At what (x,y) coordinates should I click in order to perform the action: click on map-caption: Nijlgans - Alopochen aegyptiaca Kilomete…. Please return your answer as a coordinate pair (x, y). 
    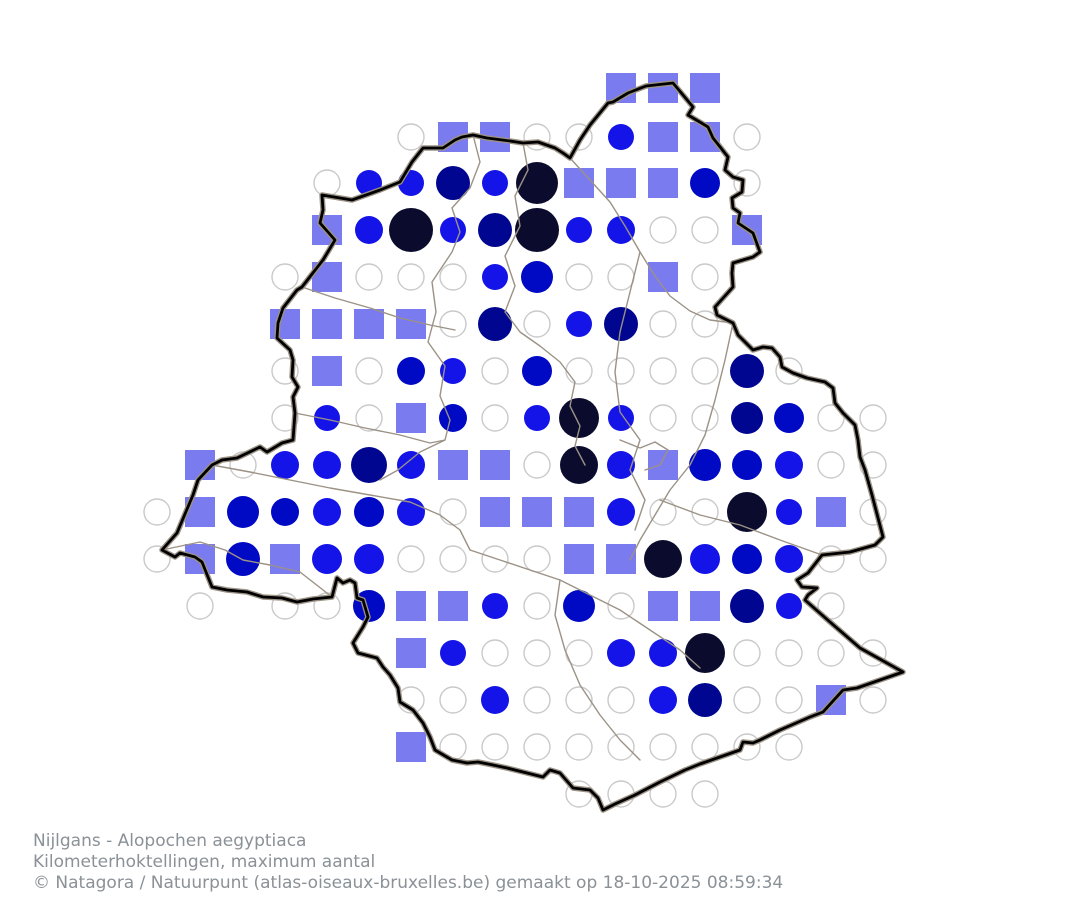
    Looking at the image, I should click on (408, 862).